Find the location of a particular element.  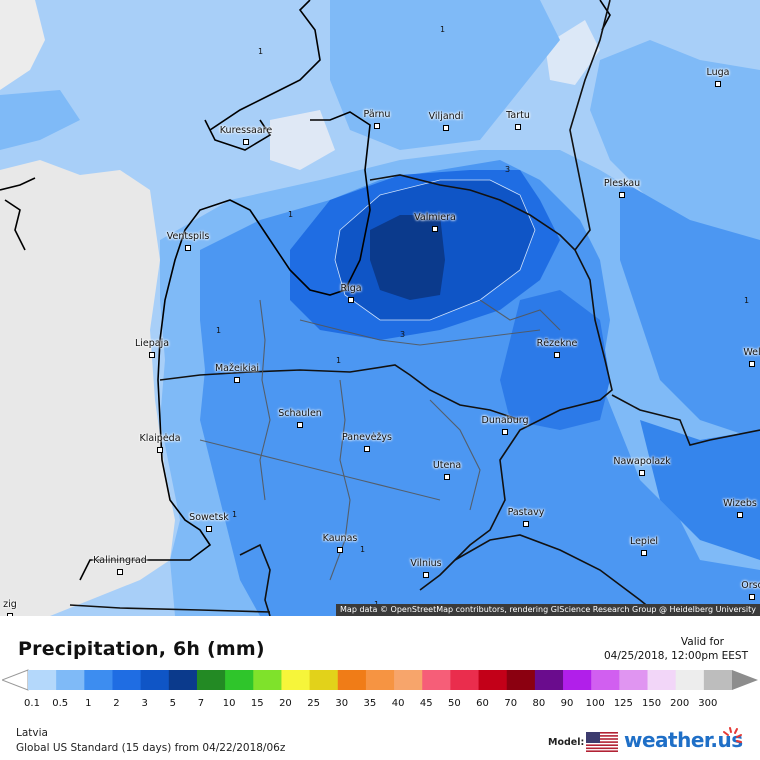

city-label: Klaipėda is located at coordinates (160, 438).